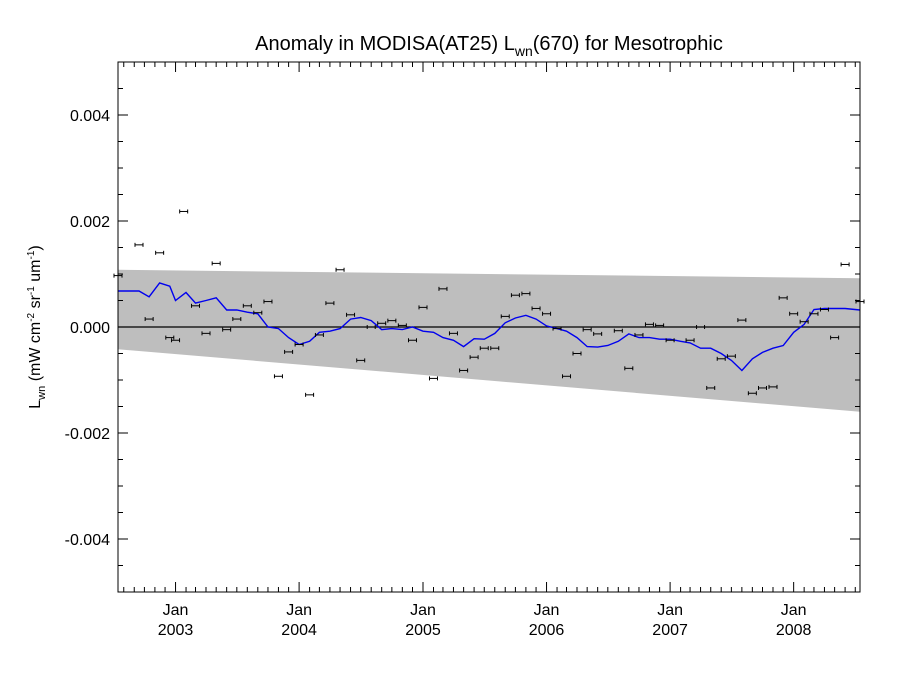 The width and height of the screenshot is (900, 675). Describe the element at coordinates (90, 328) in the screenshot. I see `y-tick-label: 0.000` at that location.